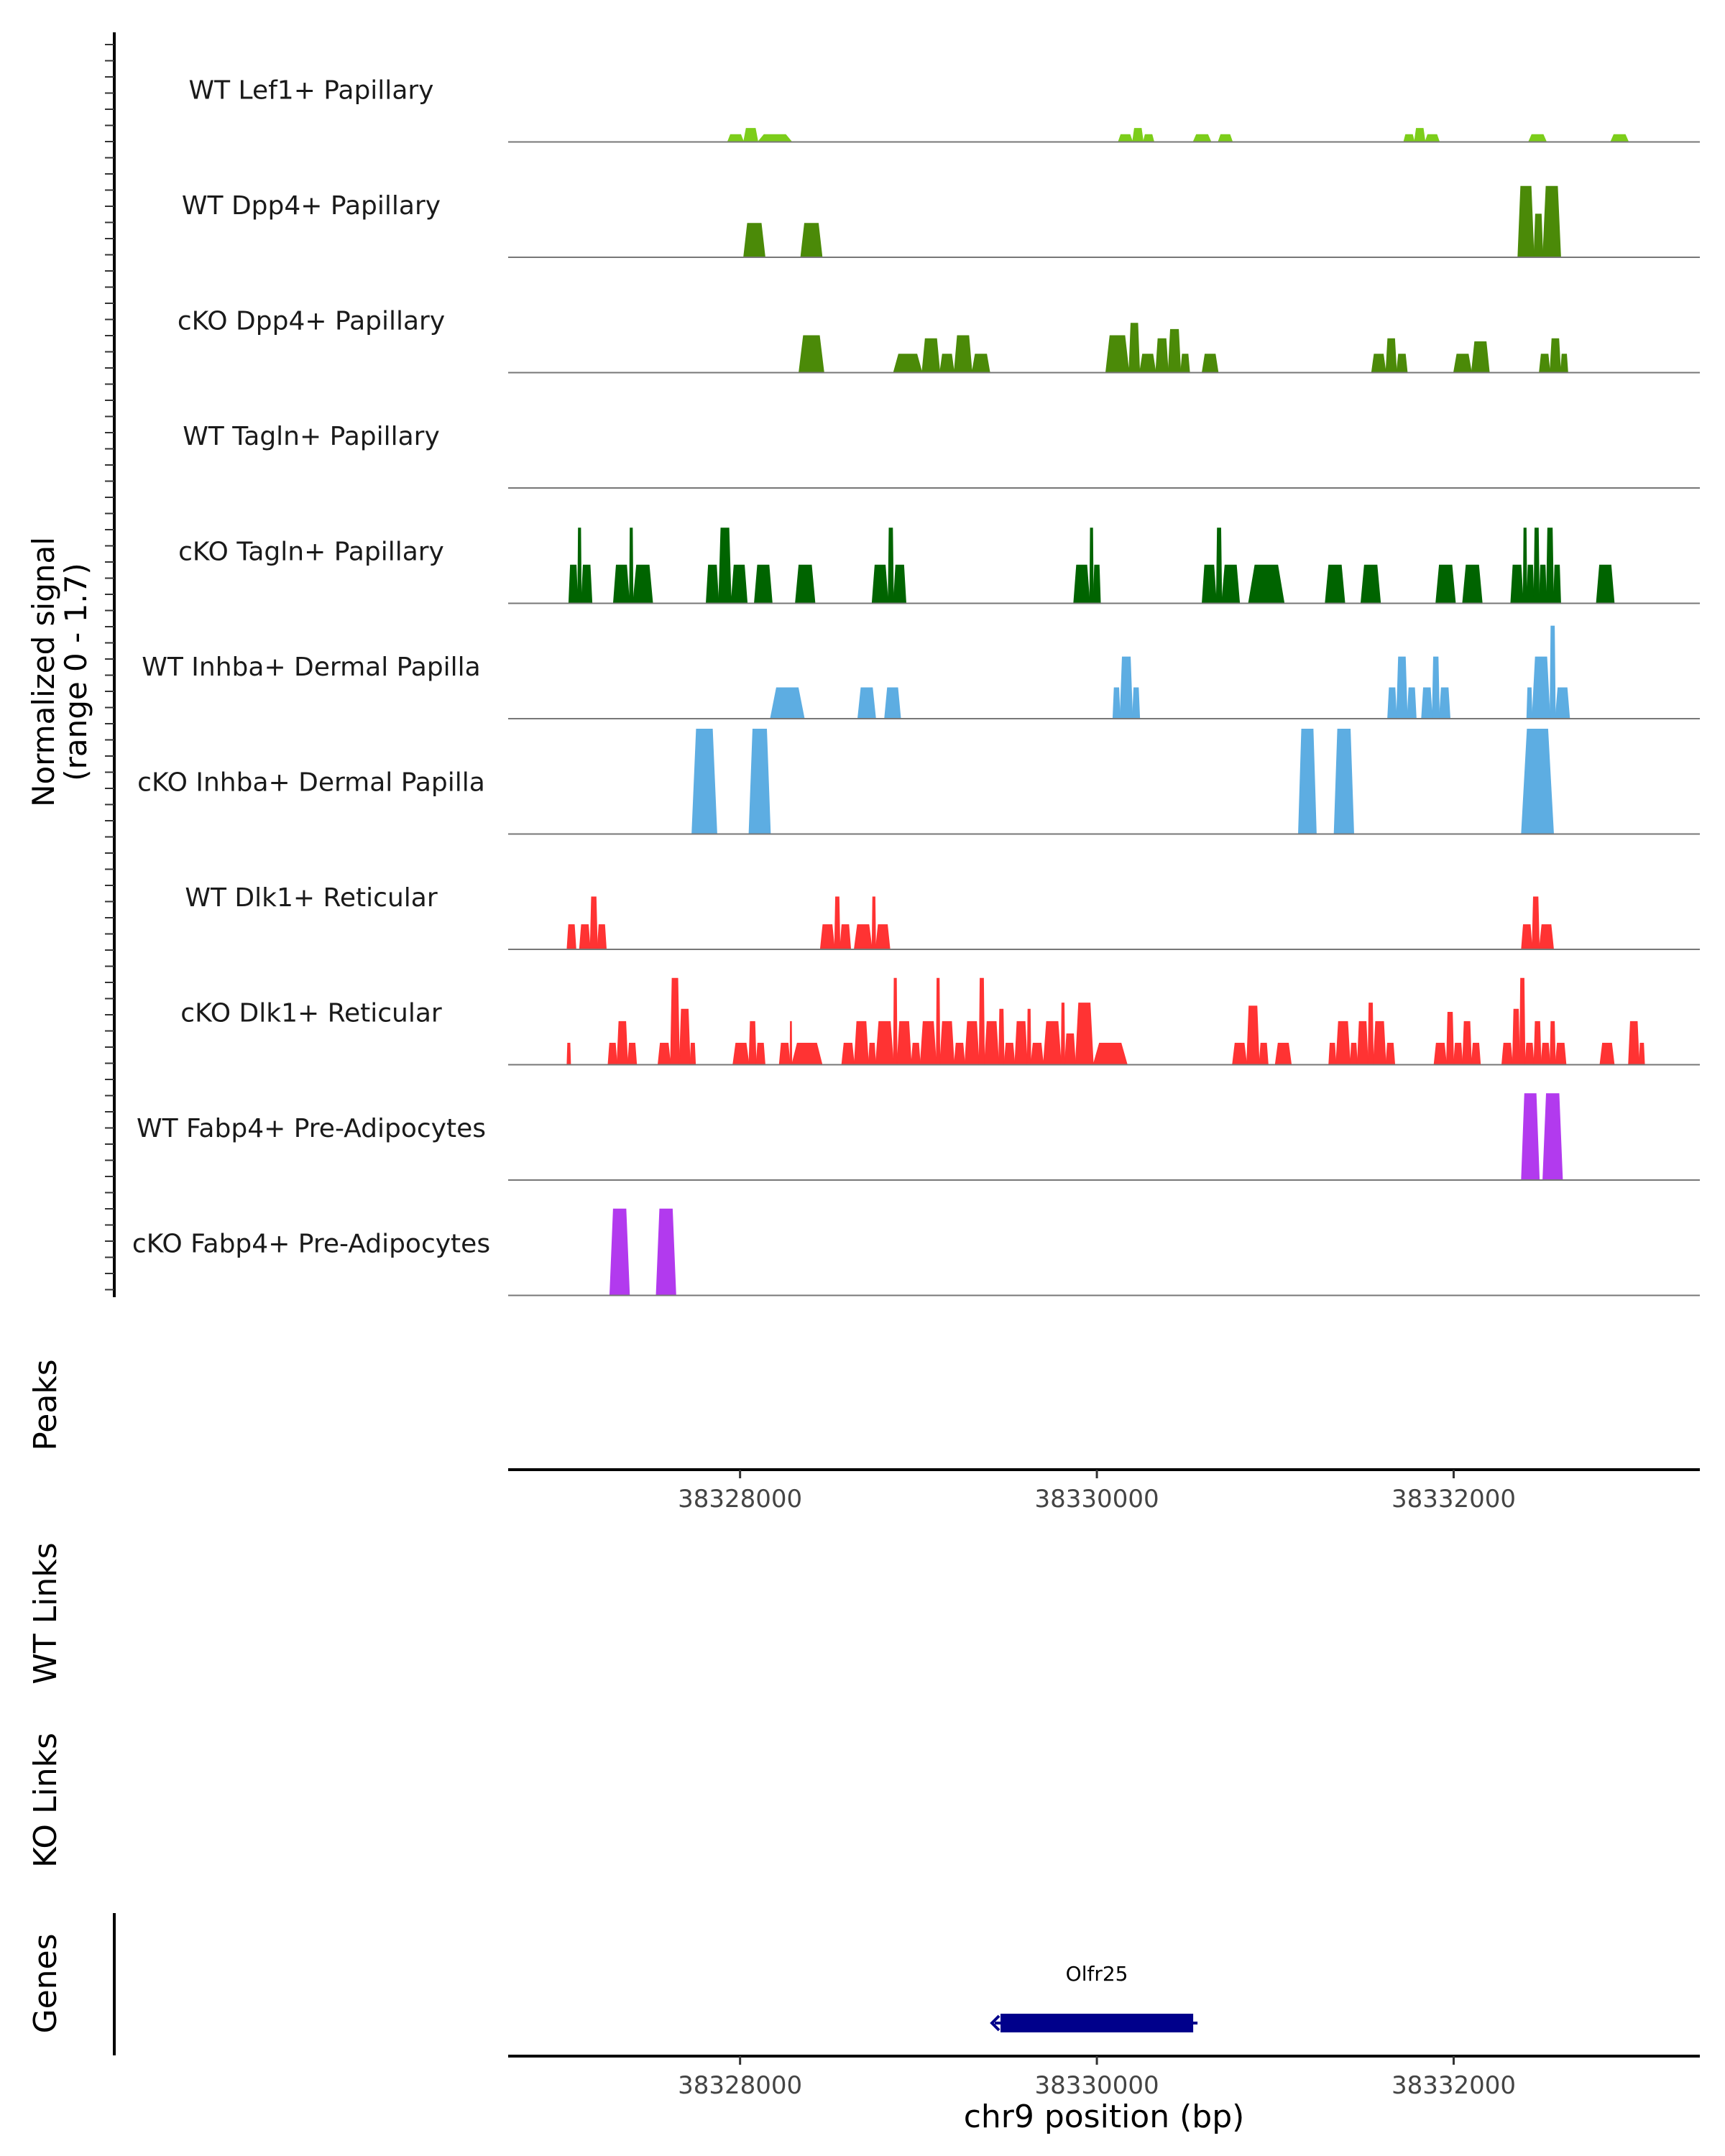 Image resolution: width=1725 pixels, height=2156 pixels. I want to click on track-label-0: WT Lef1+ Papillary, so click(311, 91).